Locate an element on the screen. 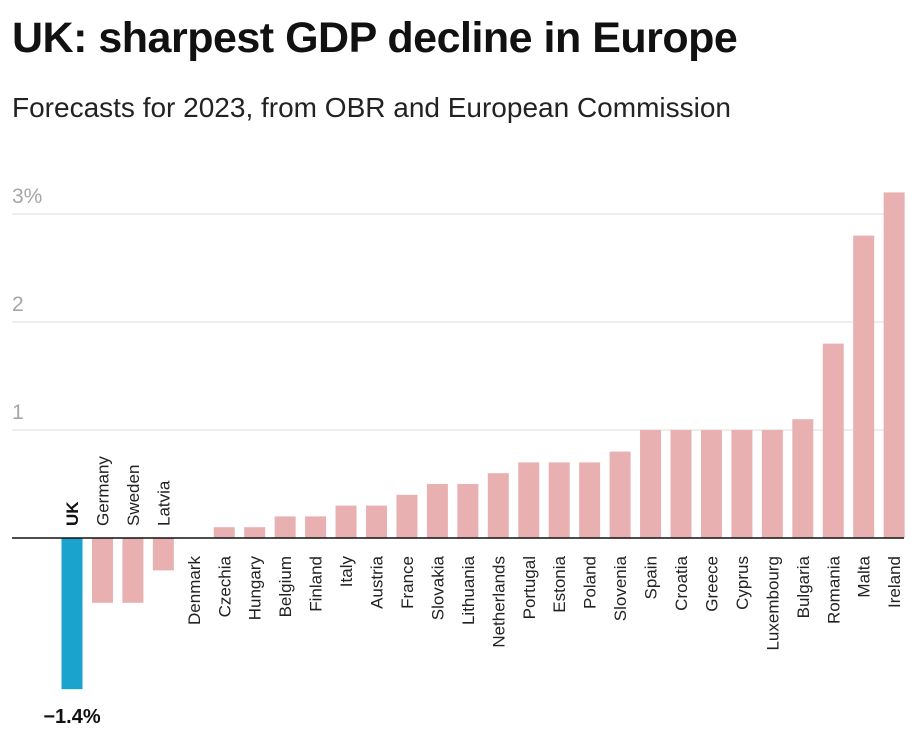 The height and width of the screenshot is (742, 914). bar-poland is located at coordinates (590, 500).